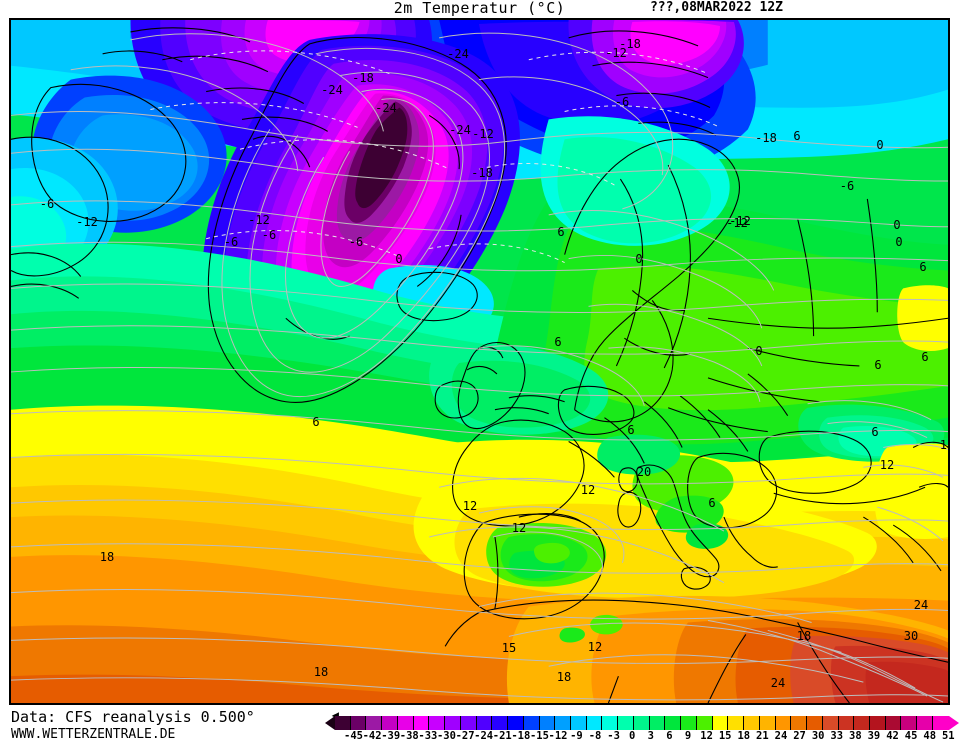 This screenshot has height=742, width=959. I want to click on colorbar-tick: -27, so click(465, 736).